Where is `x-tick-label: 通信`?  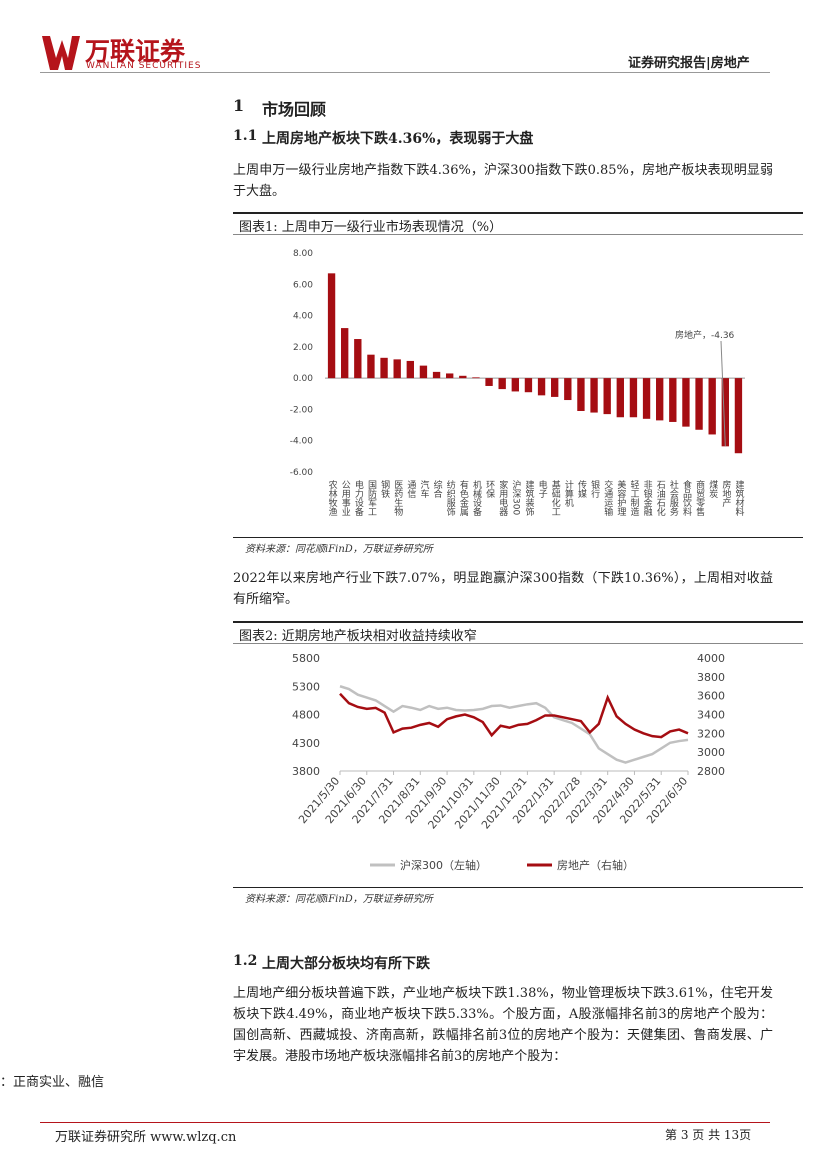
x-tick-label: 通信 is located at coordinates (410, 489).